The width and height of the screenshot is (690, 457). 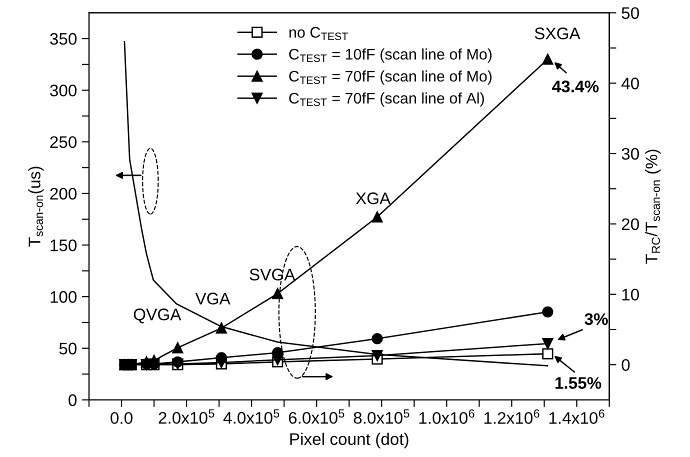 What do you see at coordinates (373, 198) in the screenshot?
I see `annotation: XGA` at bounding box center [373, 198].